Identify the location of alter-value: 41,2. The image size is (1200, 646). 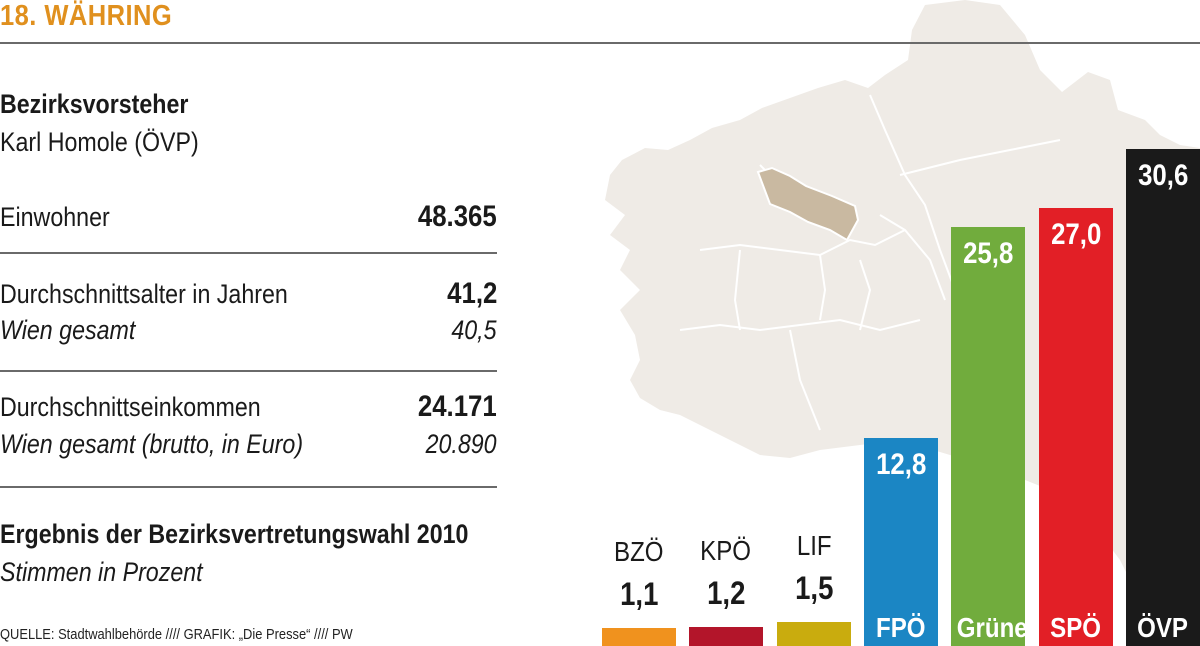
(471, 293).